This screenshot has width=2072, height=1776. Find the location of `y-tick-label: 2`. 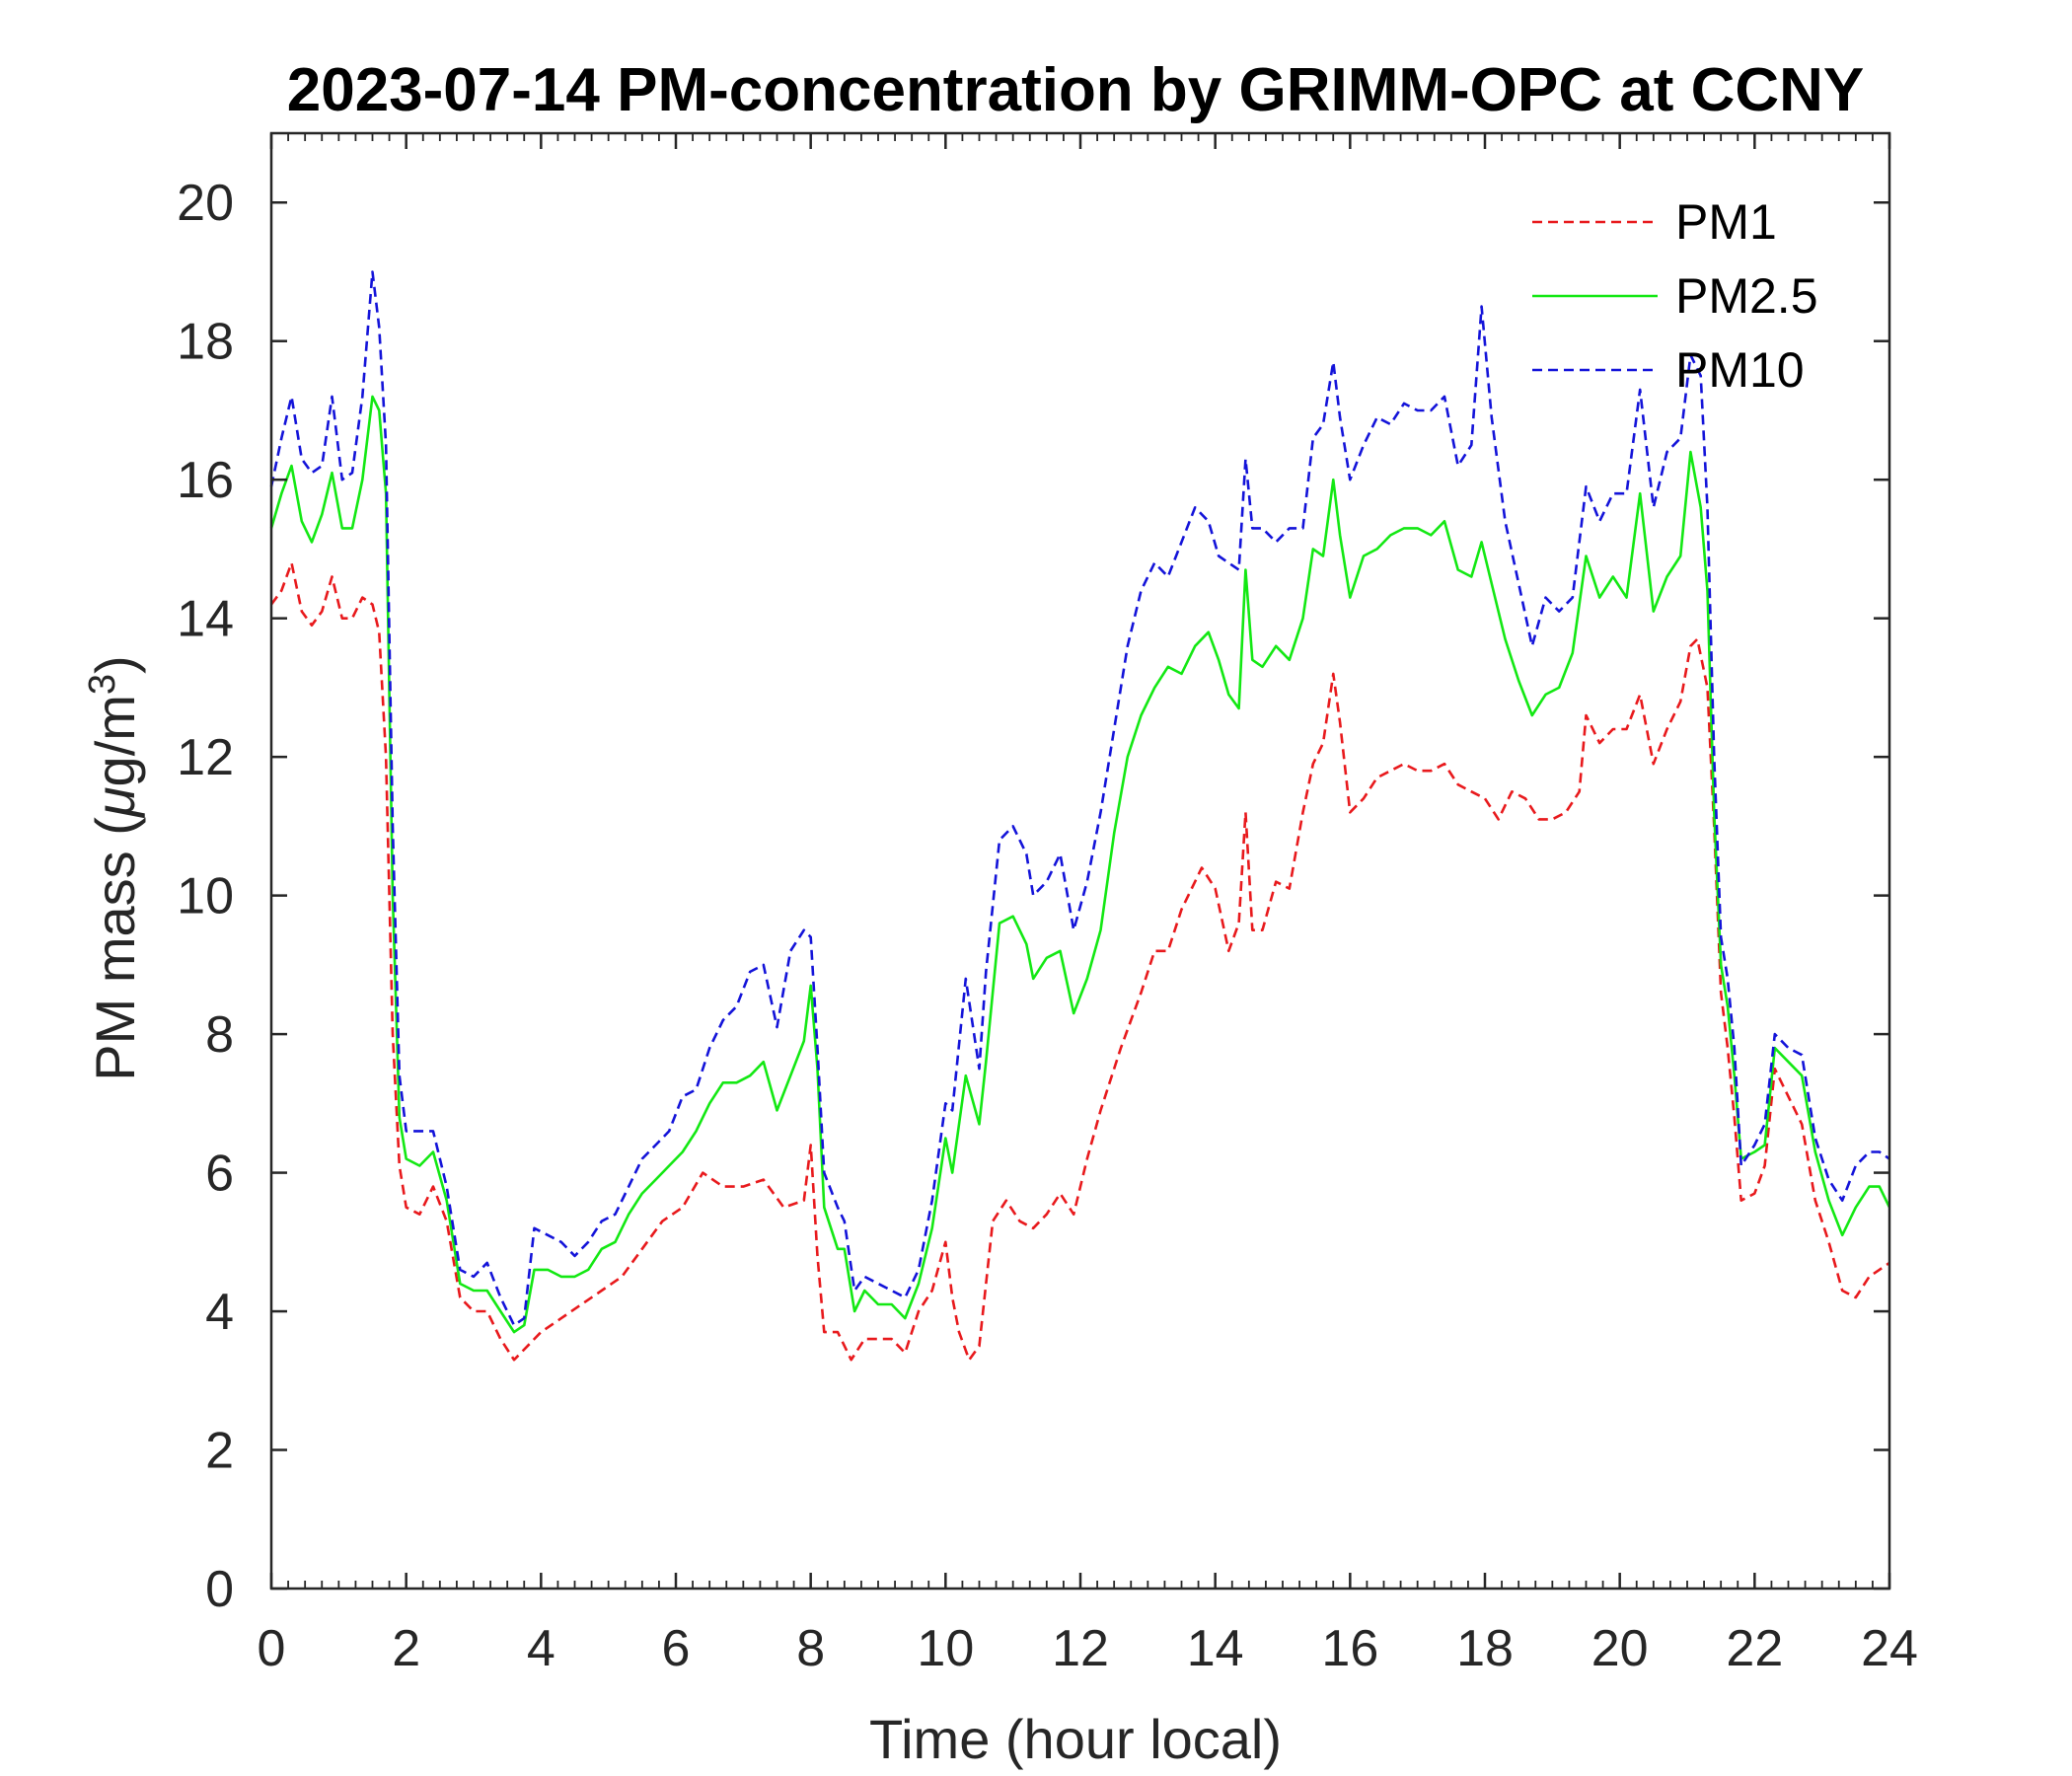

y-tick-label: 2 is located at coordinates (219, 1452).